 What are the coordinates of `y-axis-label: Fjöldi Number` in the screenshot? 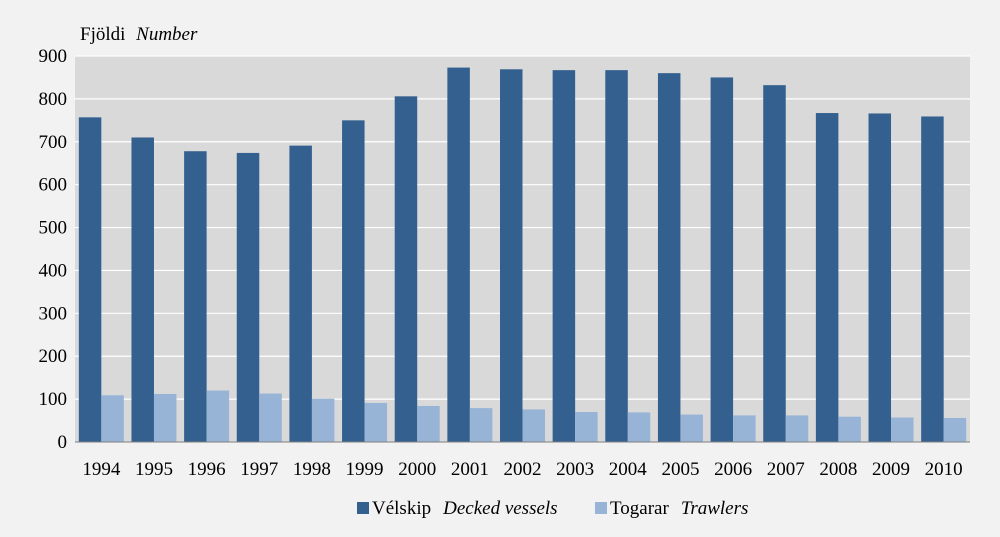 It's located at (139, 34).